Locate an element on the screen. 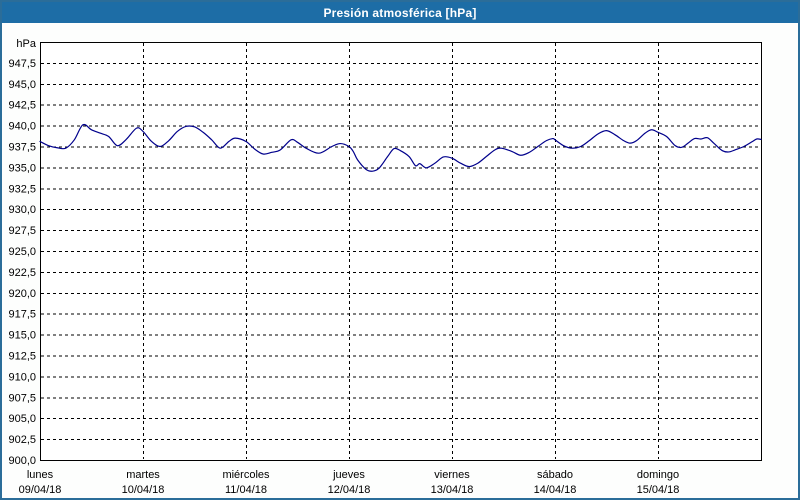 The width and height of the screenshot is (800, 500). y-tick-label: 945,0 is located at coordinates (22, 85).